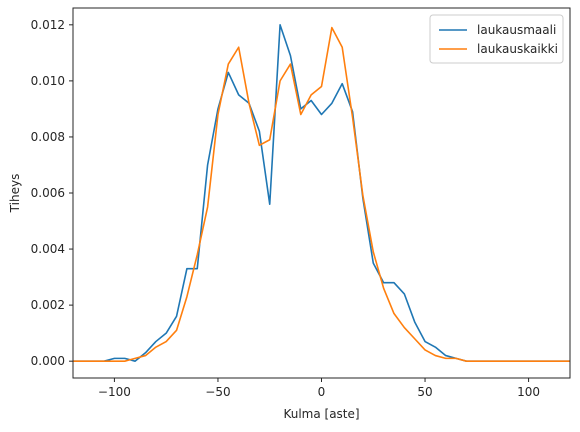 The width and height of the screenshot is (580, 432). Describe the element at coordinates (321, 414) in the screenshot. I see `x-axis-label: Kulma [aste]` at that location.